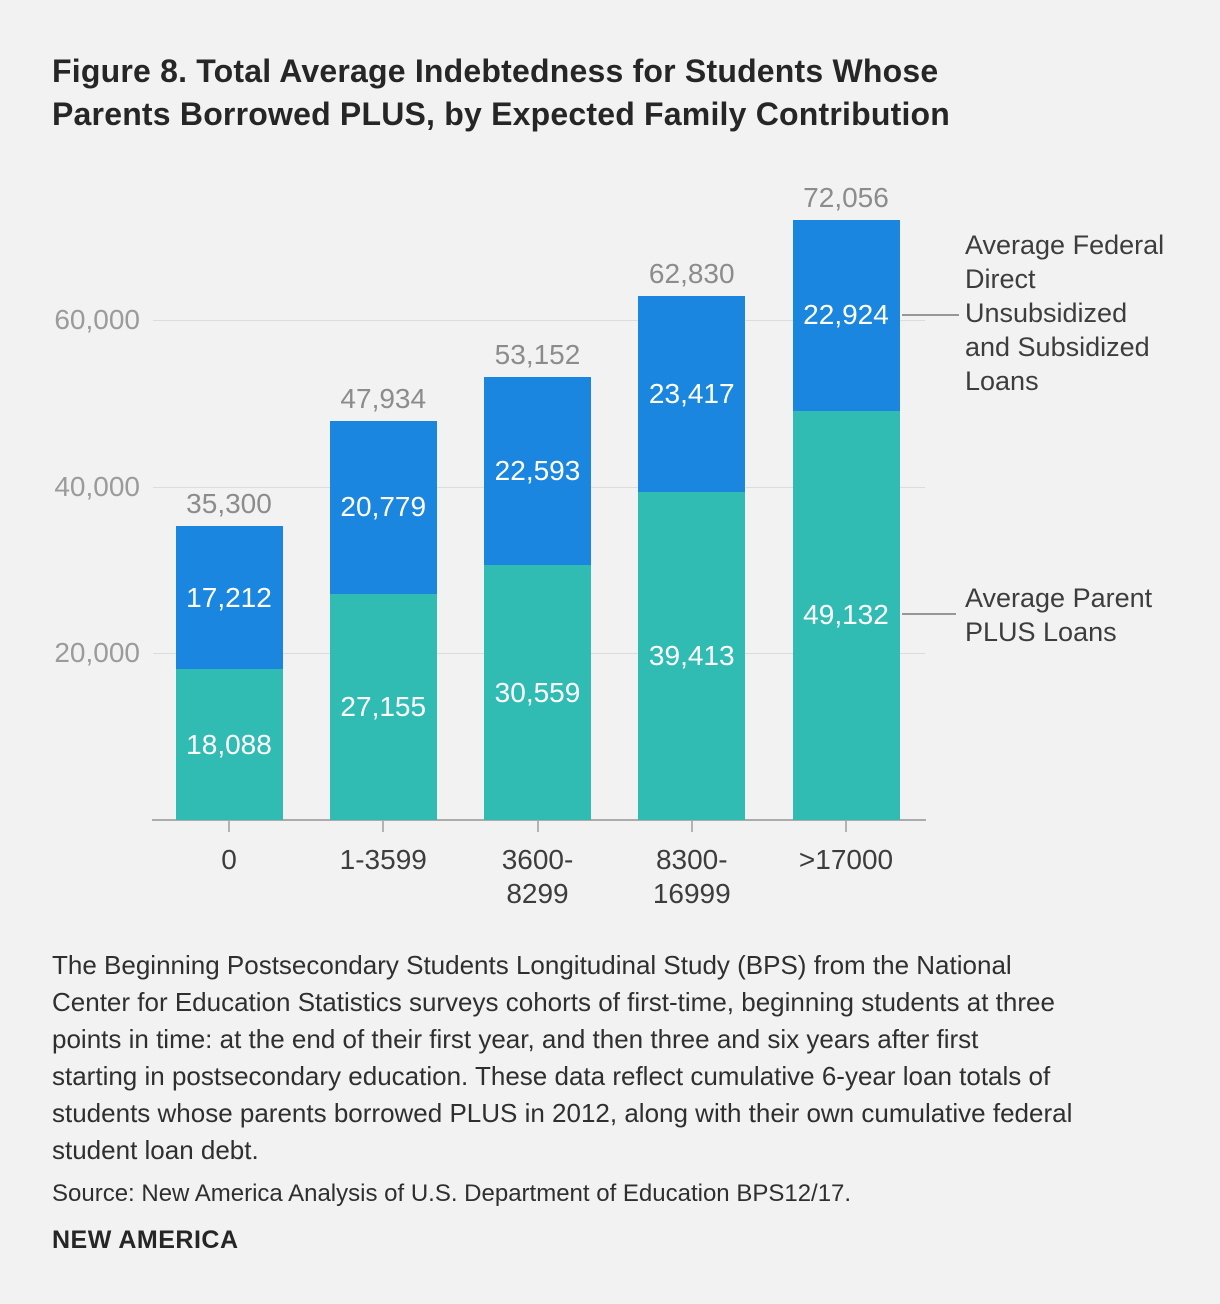  What do you see at coordinates (691, 274) in the screenshot?
I see `bar-total-label: 62,830` at bounding box center [691, 274].